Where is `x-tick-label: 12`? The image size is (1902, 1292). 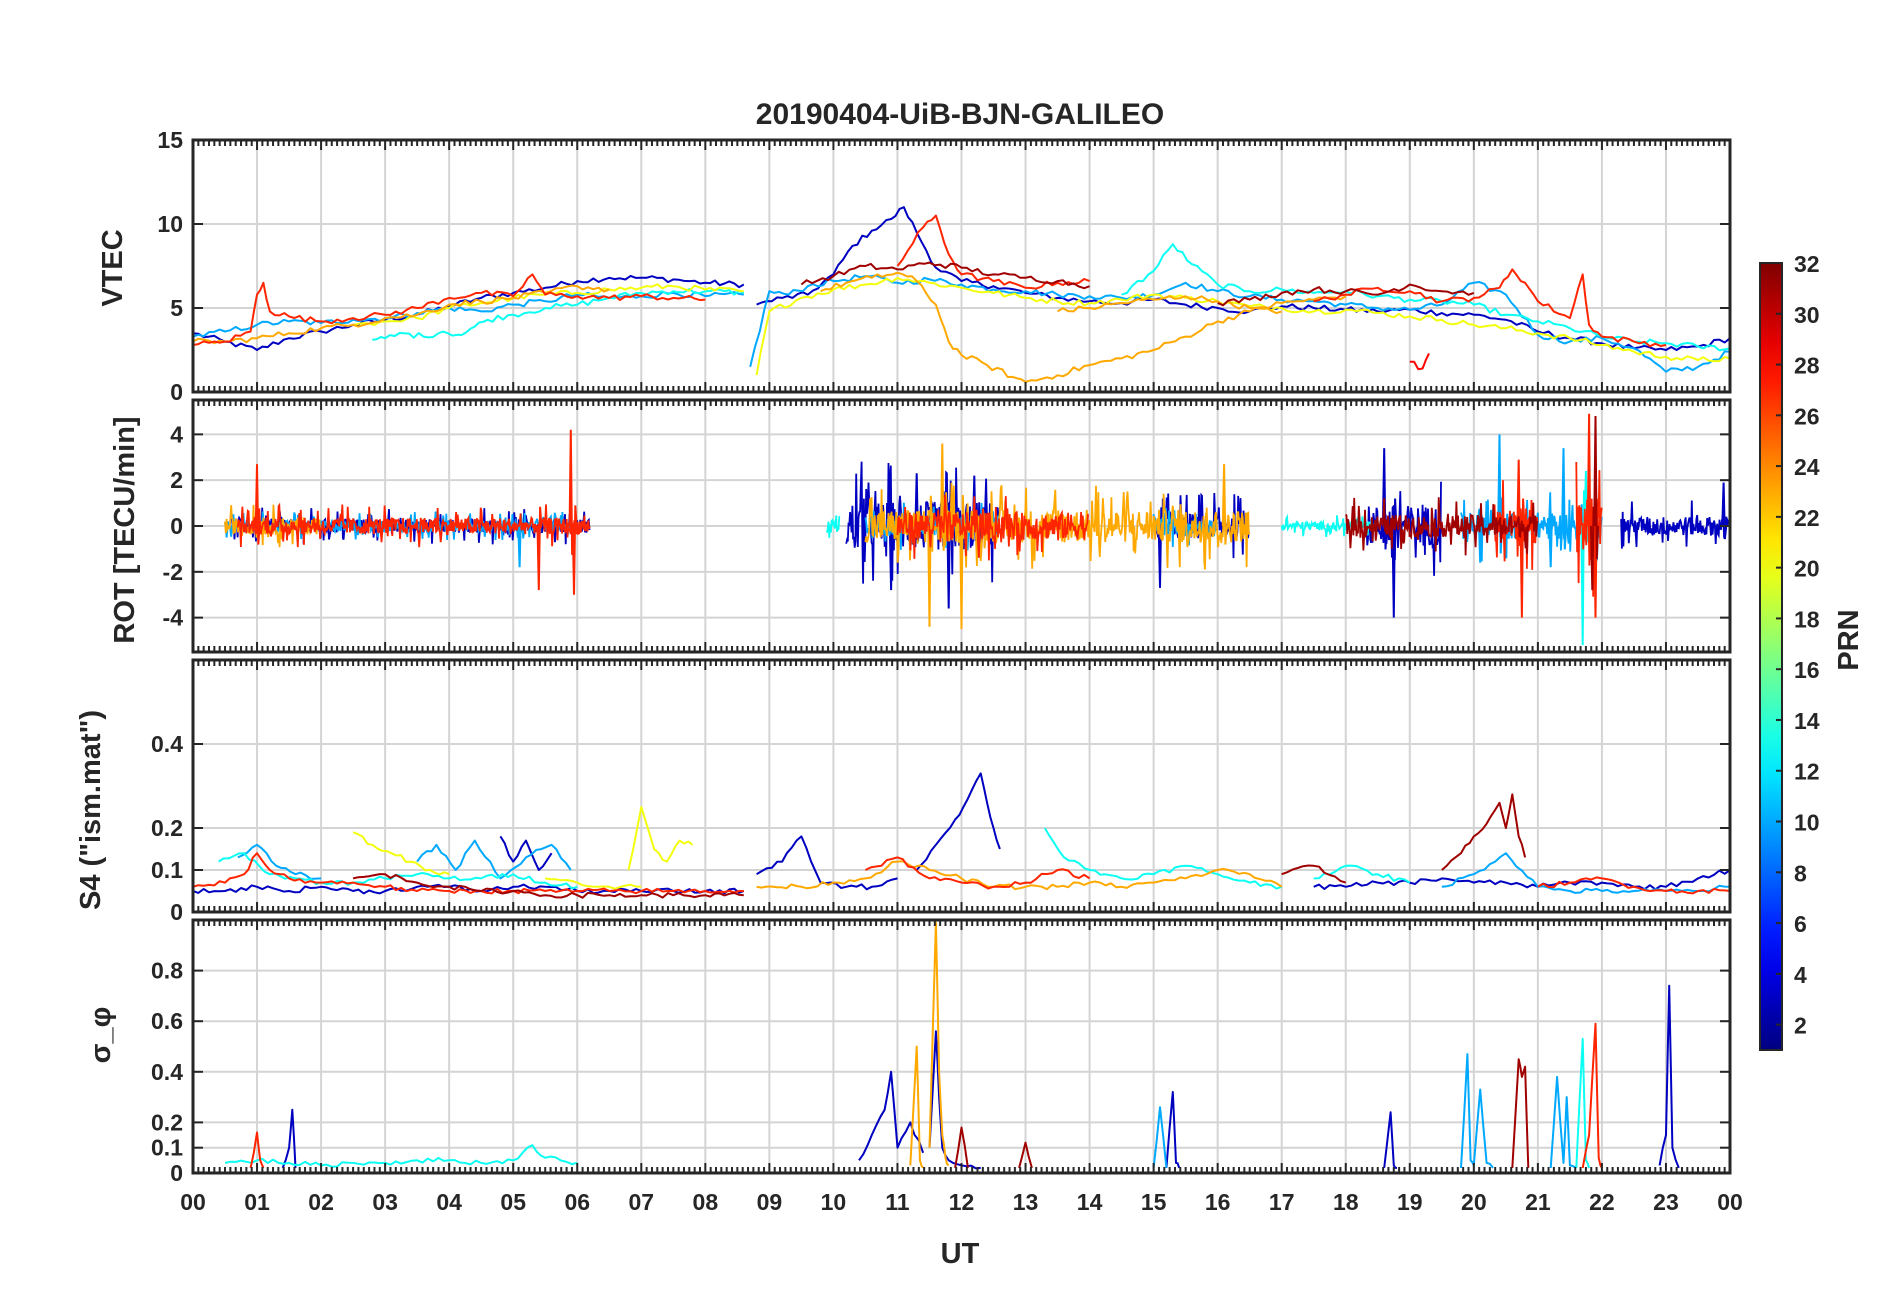
x-tick-label: 12 is located at coordinates (962, 1202).